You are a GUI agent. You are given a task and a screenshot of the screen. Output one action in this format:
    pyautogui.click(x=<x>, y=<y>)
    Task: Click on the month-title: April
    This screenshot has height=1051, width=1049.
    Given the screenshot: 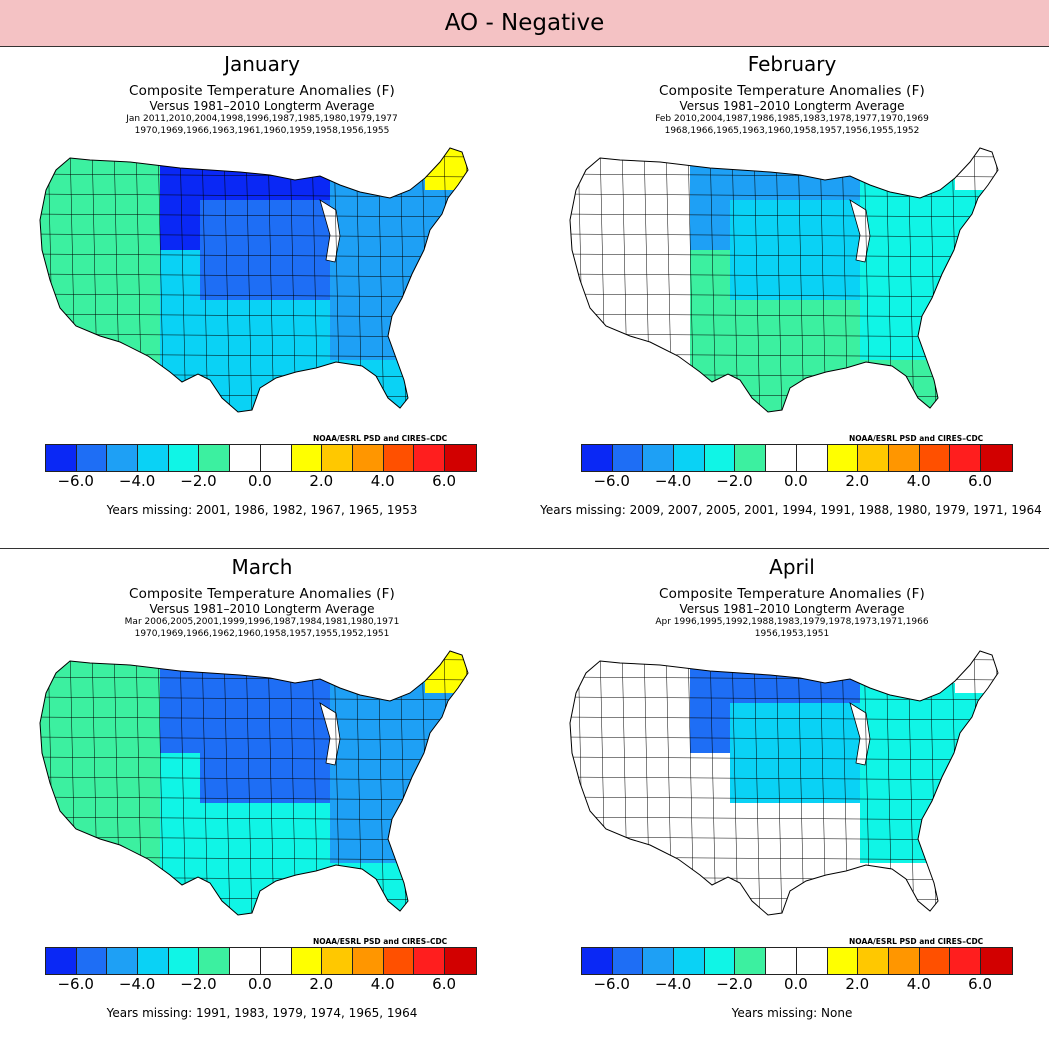 What is the action you would take?
    pyautogui.click(x=792, y=567)
    